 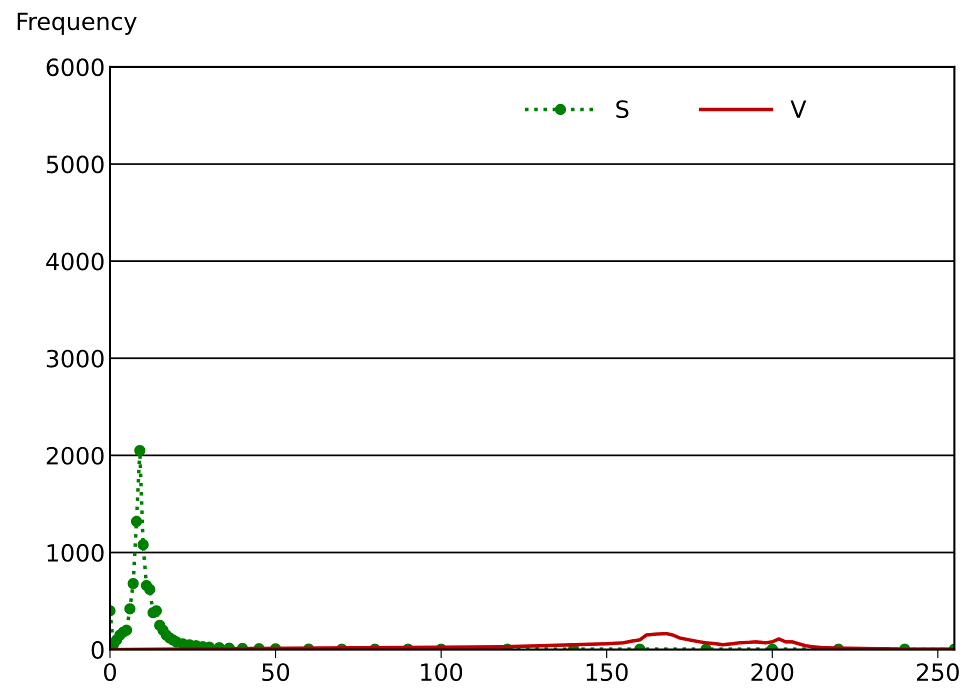 I want to click on x-tick-label: 200, so click(x=772, y=672).